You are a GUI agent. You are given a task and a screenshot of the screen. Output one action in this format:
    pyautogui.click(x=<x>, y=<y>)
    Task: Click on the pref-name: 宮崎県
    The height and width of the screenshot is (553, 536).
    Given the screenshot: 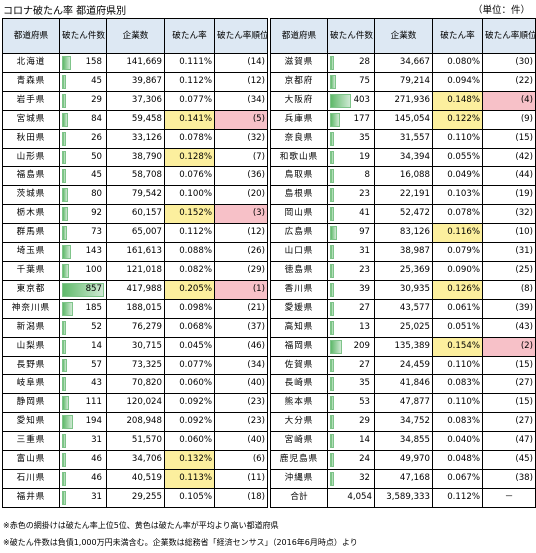 What is the action you would take?
    pyautogui.click(x=299, y=441)
    